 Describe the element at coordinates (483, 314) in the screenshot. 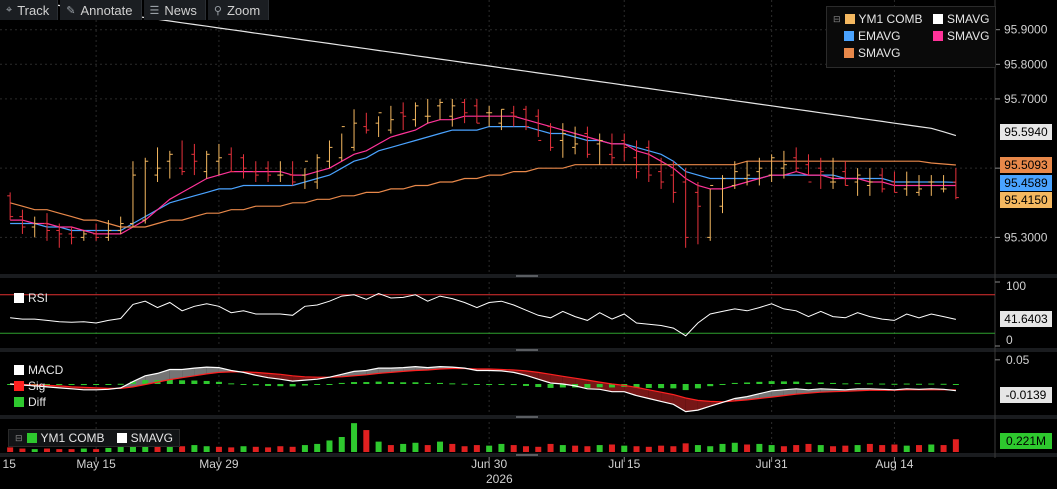

I see `rsi-line` at that location.